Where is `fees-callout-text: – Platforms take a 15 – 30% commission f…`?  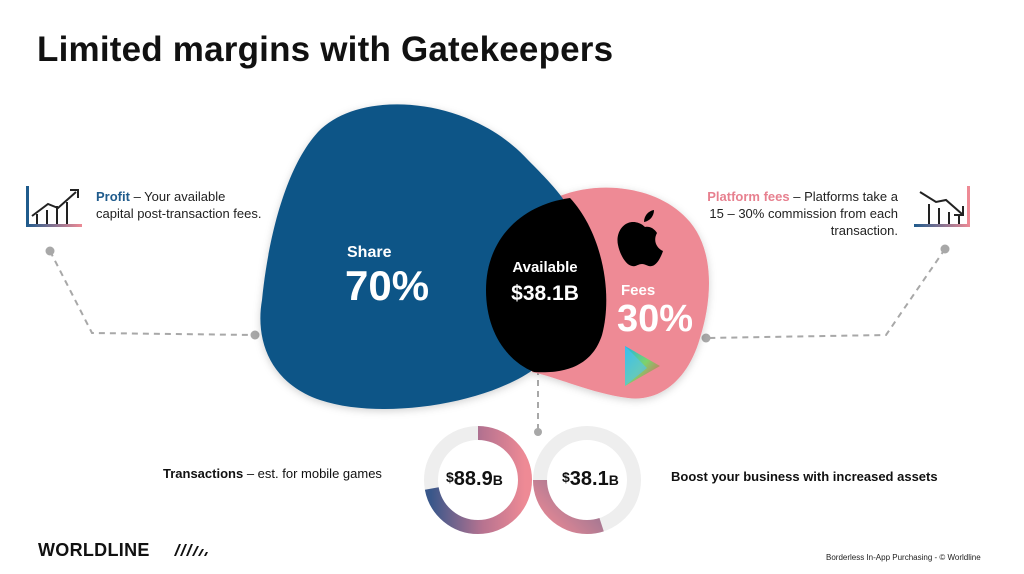 fees-callout-text: – Platforms take a 15 – 30% commission f… is located at coordinates (803, 213).